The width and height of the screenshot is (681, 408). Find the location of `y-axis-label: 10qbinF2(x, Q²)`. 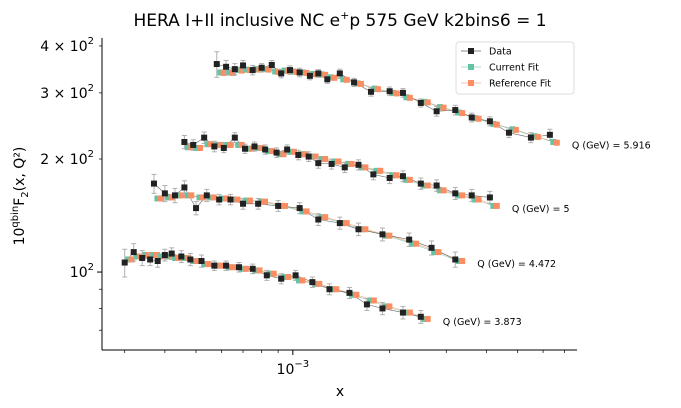

y-axis-label: 10qbinF2(x, Q²) is located at coordinates (20, 196).